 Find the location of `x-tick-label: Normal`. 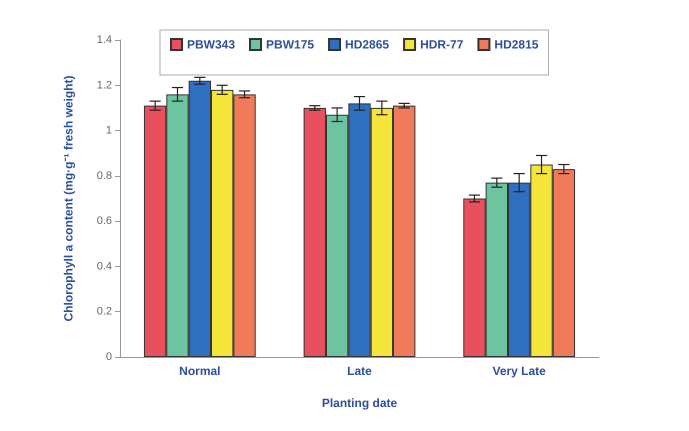

x-tick-label: Normal is located at coordinates (200, 371).